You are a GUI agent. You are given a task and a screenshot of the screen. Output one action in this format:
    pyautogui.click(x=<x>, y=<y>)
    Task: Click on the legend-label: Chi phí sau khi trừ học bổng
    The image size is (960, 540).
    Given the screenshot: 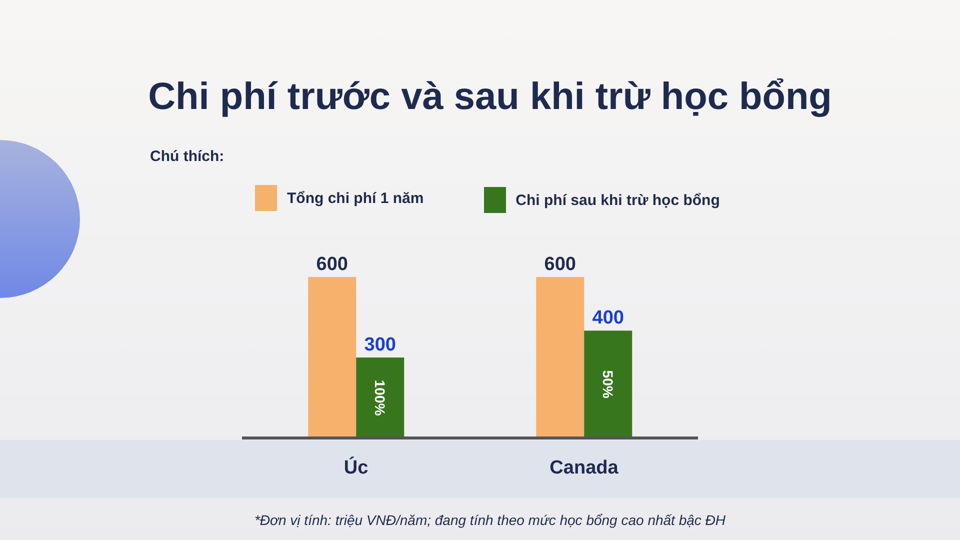 What is the action you would take?
    pyautogui.click(x=618, y=200)
    